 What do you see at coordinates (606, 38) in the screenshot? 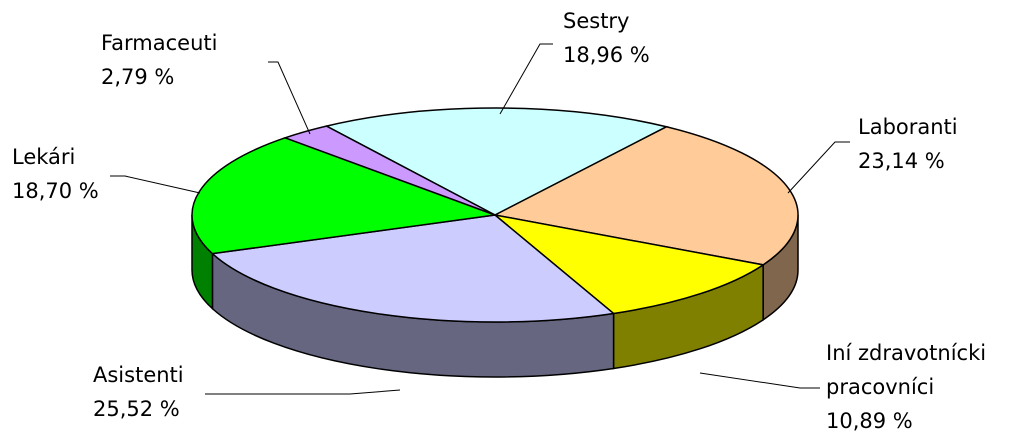
I see `slice-label: Sestry 18,96 %` at bounding box center [606, 38].